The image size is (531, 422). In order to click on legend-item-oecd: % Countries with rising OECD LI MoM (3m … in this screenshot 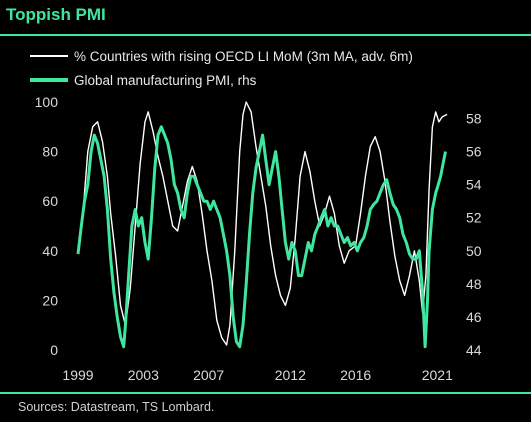, I will do `click(221, 56)`.